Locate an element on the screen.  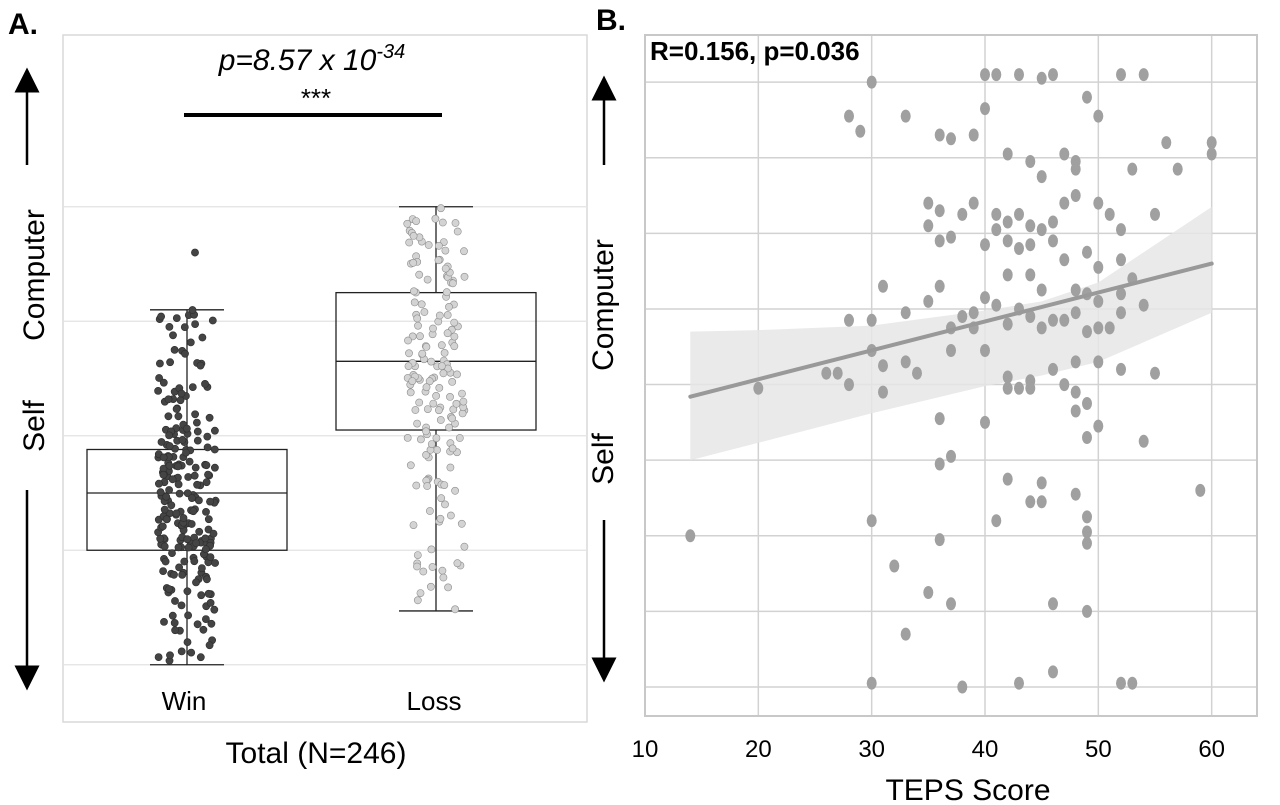
panel-a-points is located at coordinates (311, 434).